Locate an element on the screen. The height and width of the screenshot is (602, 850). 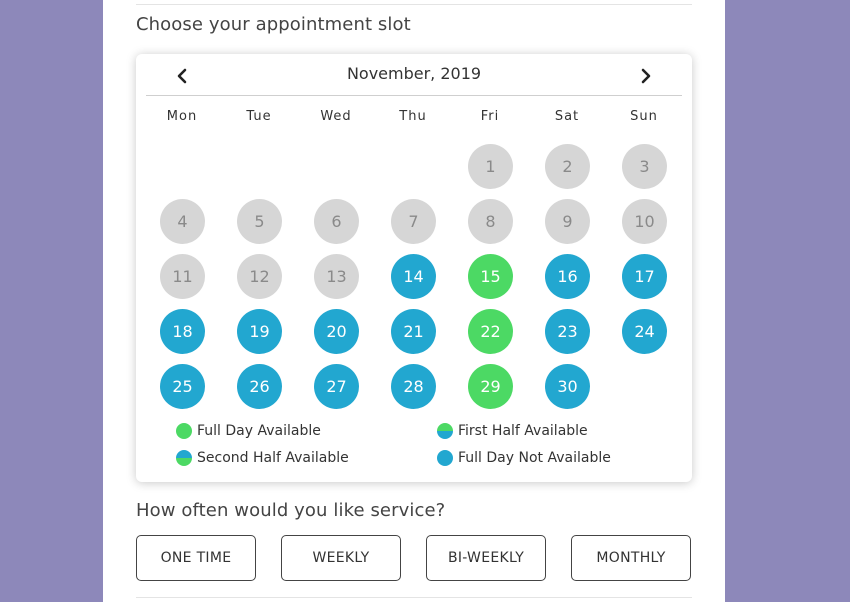
next-month-button is located at coordinates (646, 76).